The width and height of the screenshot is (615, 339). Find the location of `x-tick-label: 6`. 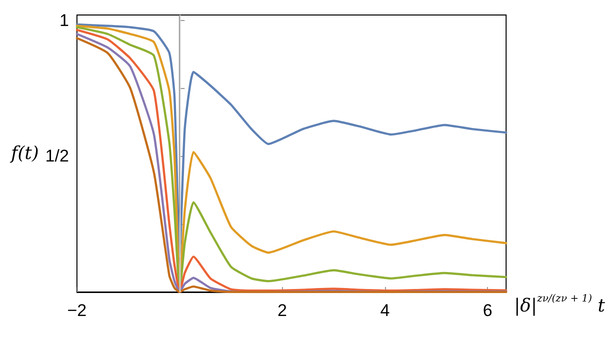

x-tick-label: 6 is located at coordinates (487, 310).